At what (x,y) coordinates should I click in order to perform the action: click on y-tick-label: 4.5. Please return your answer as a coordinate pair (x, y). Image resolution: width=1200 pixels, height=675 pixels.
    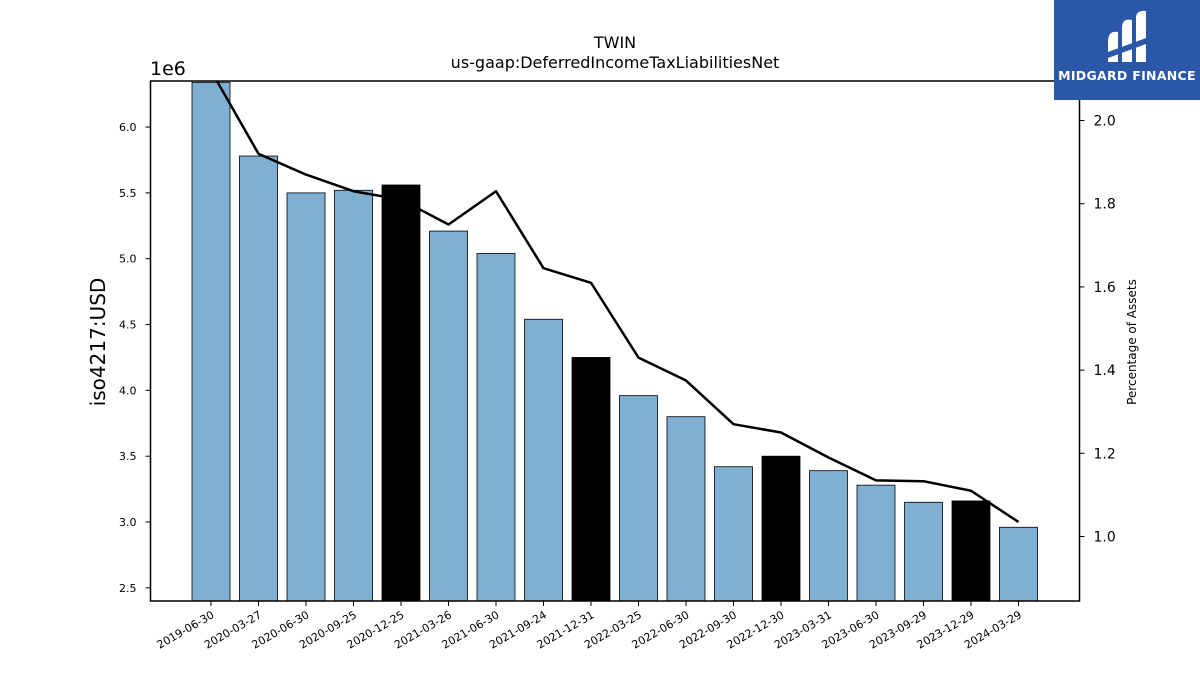
    Looking at the image, I should click on (128, 325).